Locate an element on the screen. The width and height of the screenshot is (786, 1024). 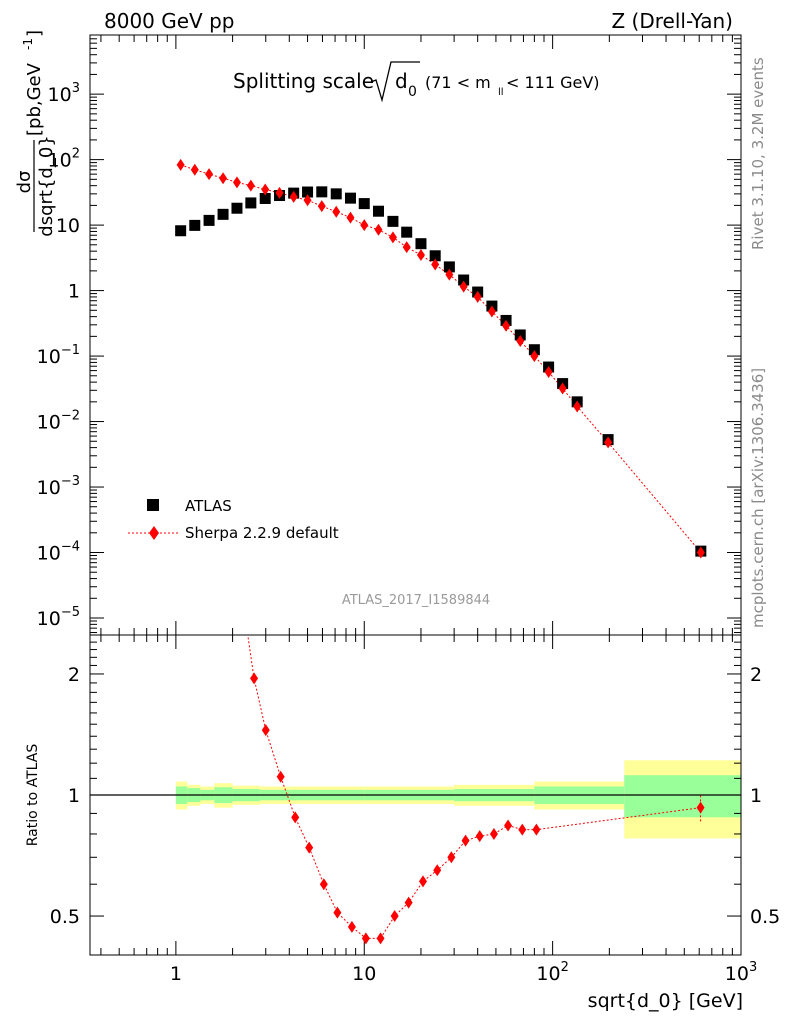
y-title-units: [pb,GeV is located at coordinates (34, 99).